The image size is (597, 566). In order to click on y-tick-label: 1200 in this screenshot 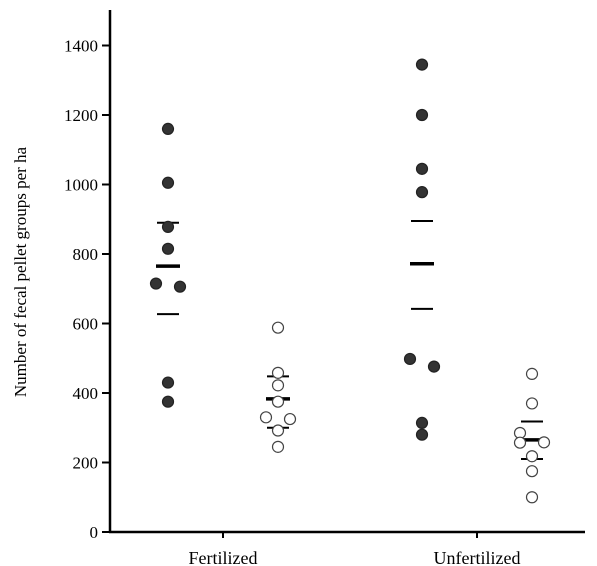, I will do `click(81, 115)`.